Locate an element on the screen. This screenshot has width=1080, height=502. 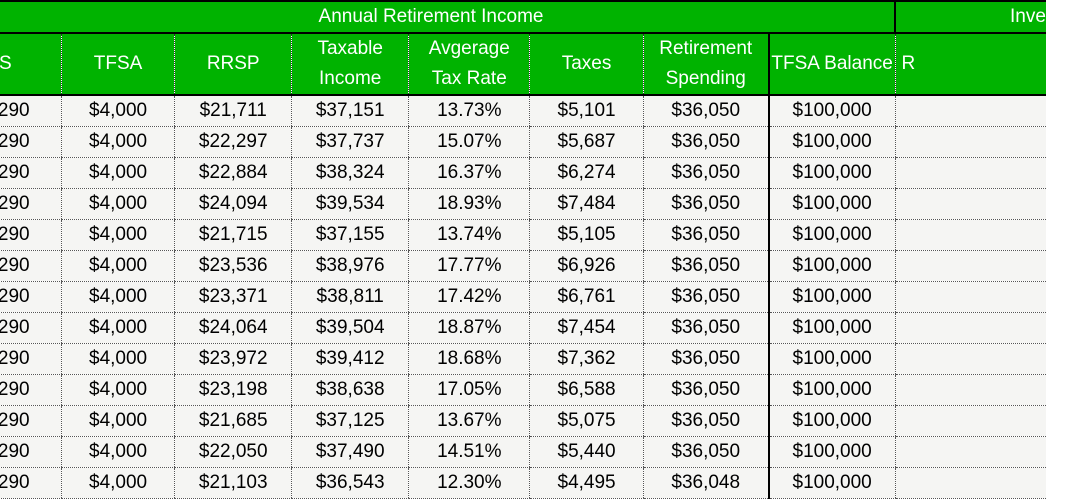
cell-taxes: $6,926 is located at coordinates (586, 266).